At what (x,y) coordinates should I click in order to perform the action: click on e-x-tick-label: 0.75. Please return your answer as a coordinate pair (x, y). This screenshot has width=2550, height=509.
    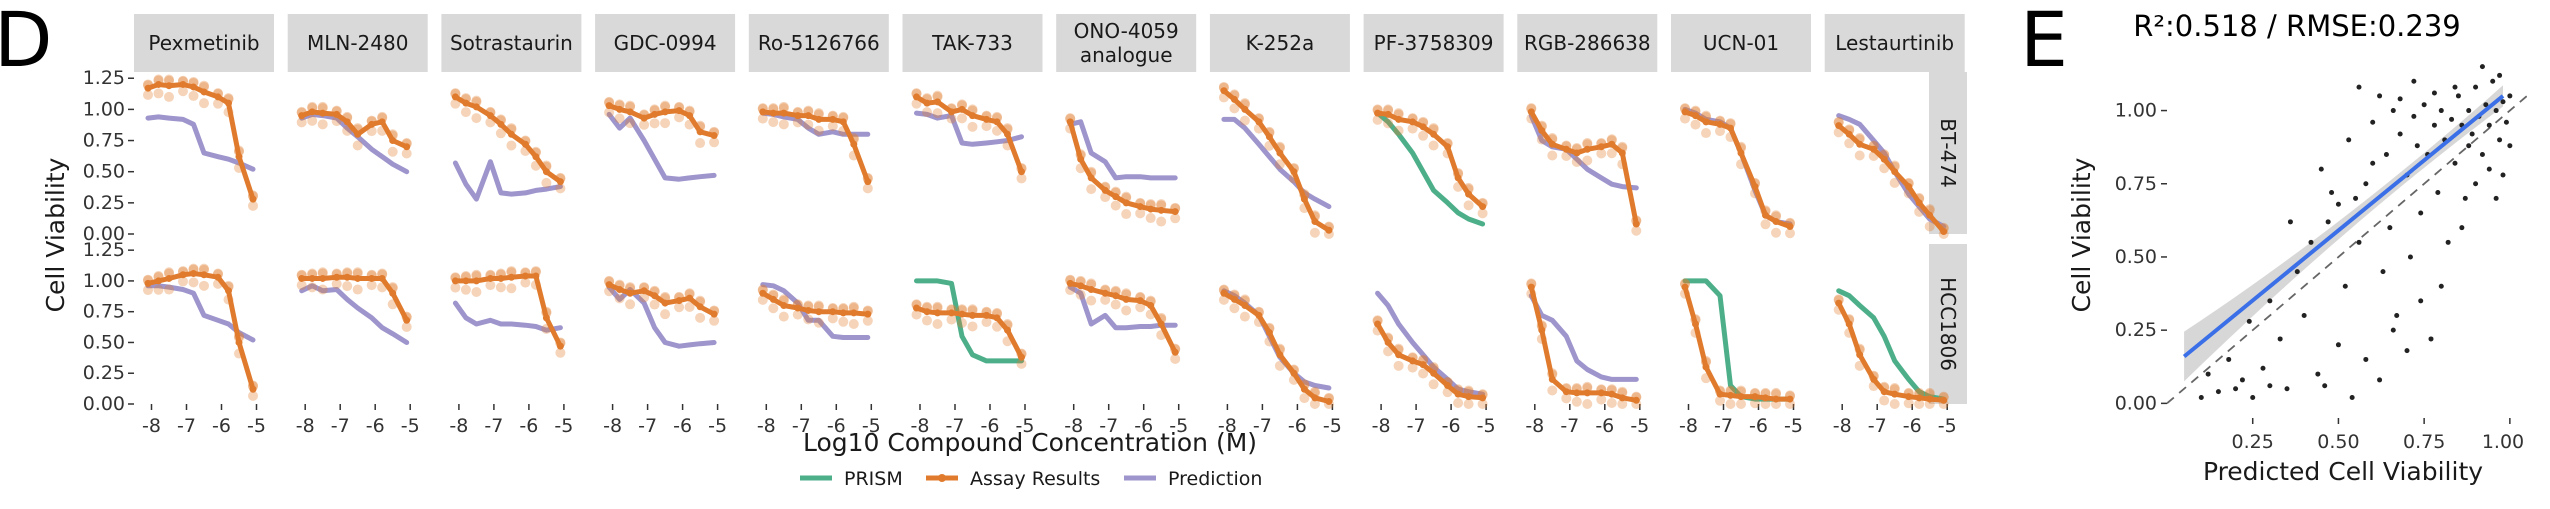
    Looking at the image, I should click on (2424, 442).